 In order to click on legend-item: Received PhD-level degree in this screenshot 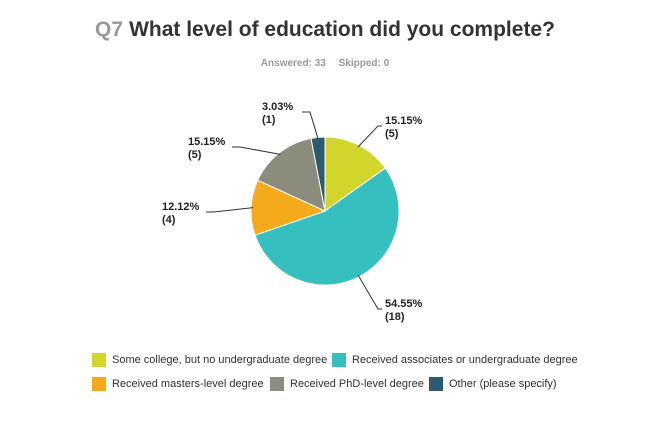, I will do `click(347, 384)`.